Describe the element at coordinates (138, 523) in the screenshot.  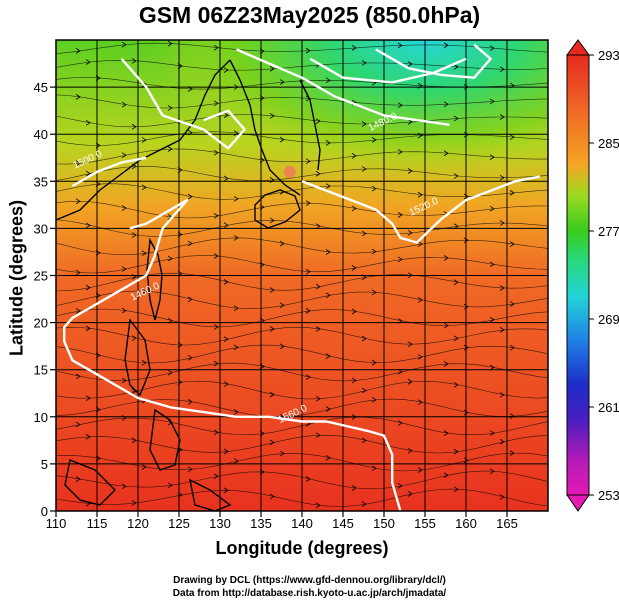
I see `x-tick-label: 120` at that location.